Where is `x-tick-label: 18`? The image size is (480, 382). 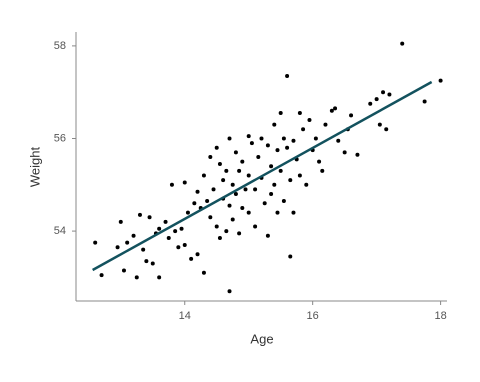 x-tick-label: 18 is located at coordinates (440, 316).